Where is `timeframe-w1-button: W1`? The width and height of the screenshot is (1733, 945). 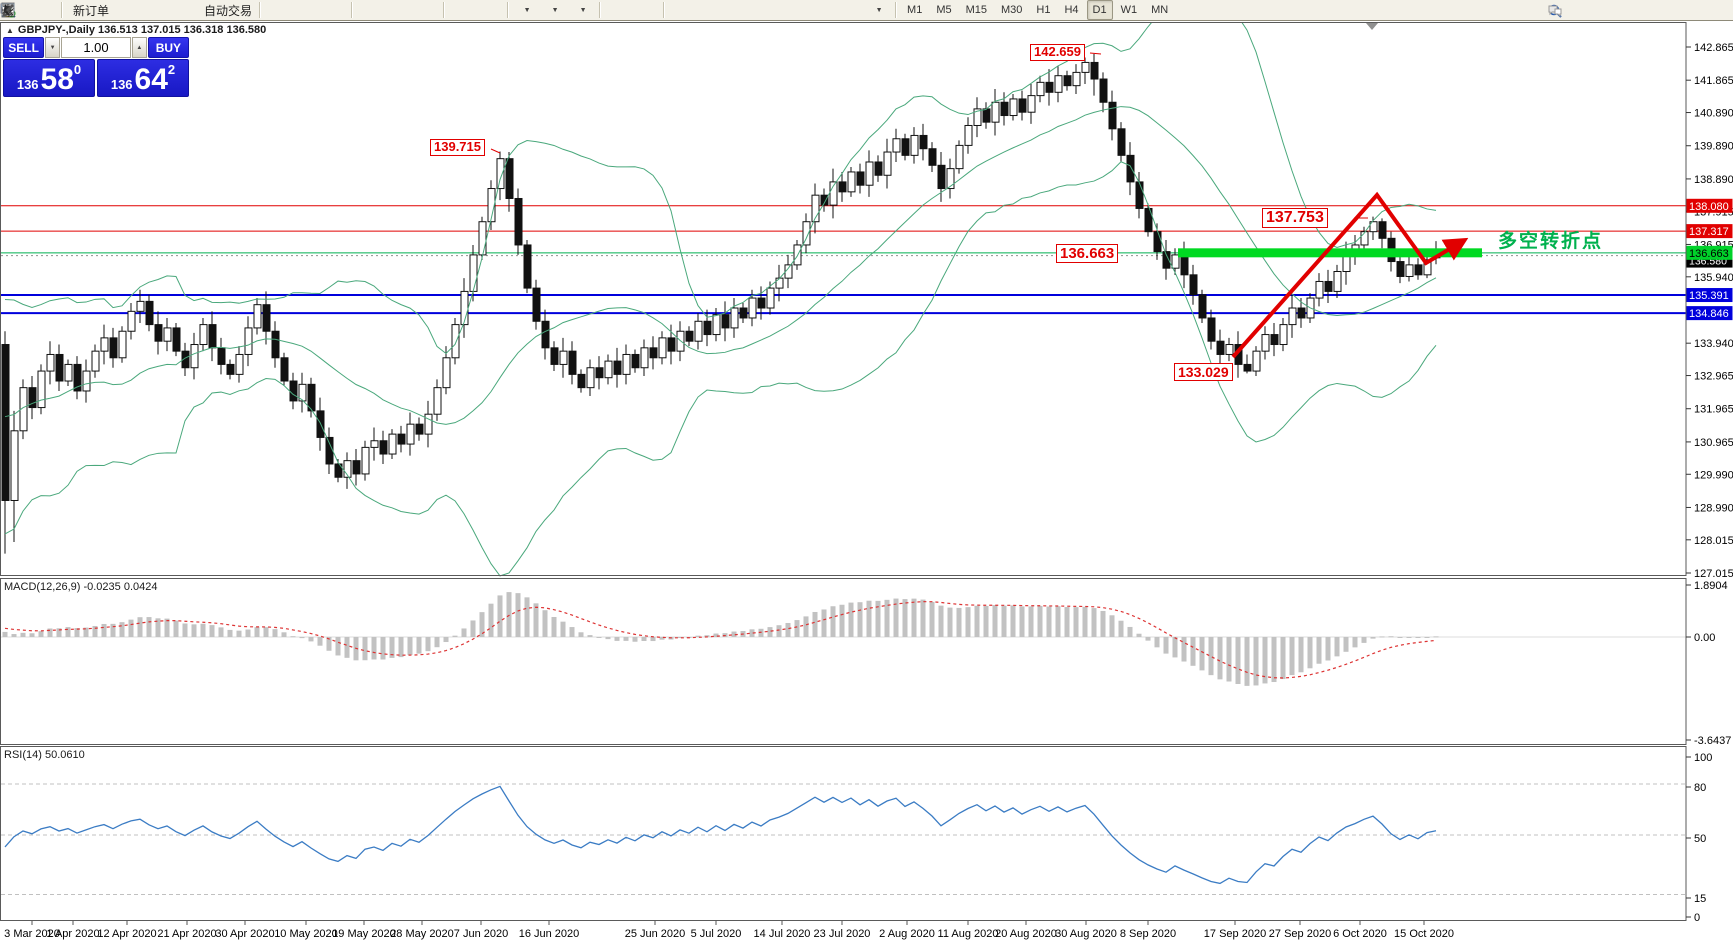
timeframe-w1-button: W1 is located at coordinates (1129, 10).